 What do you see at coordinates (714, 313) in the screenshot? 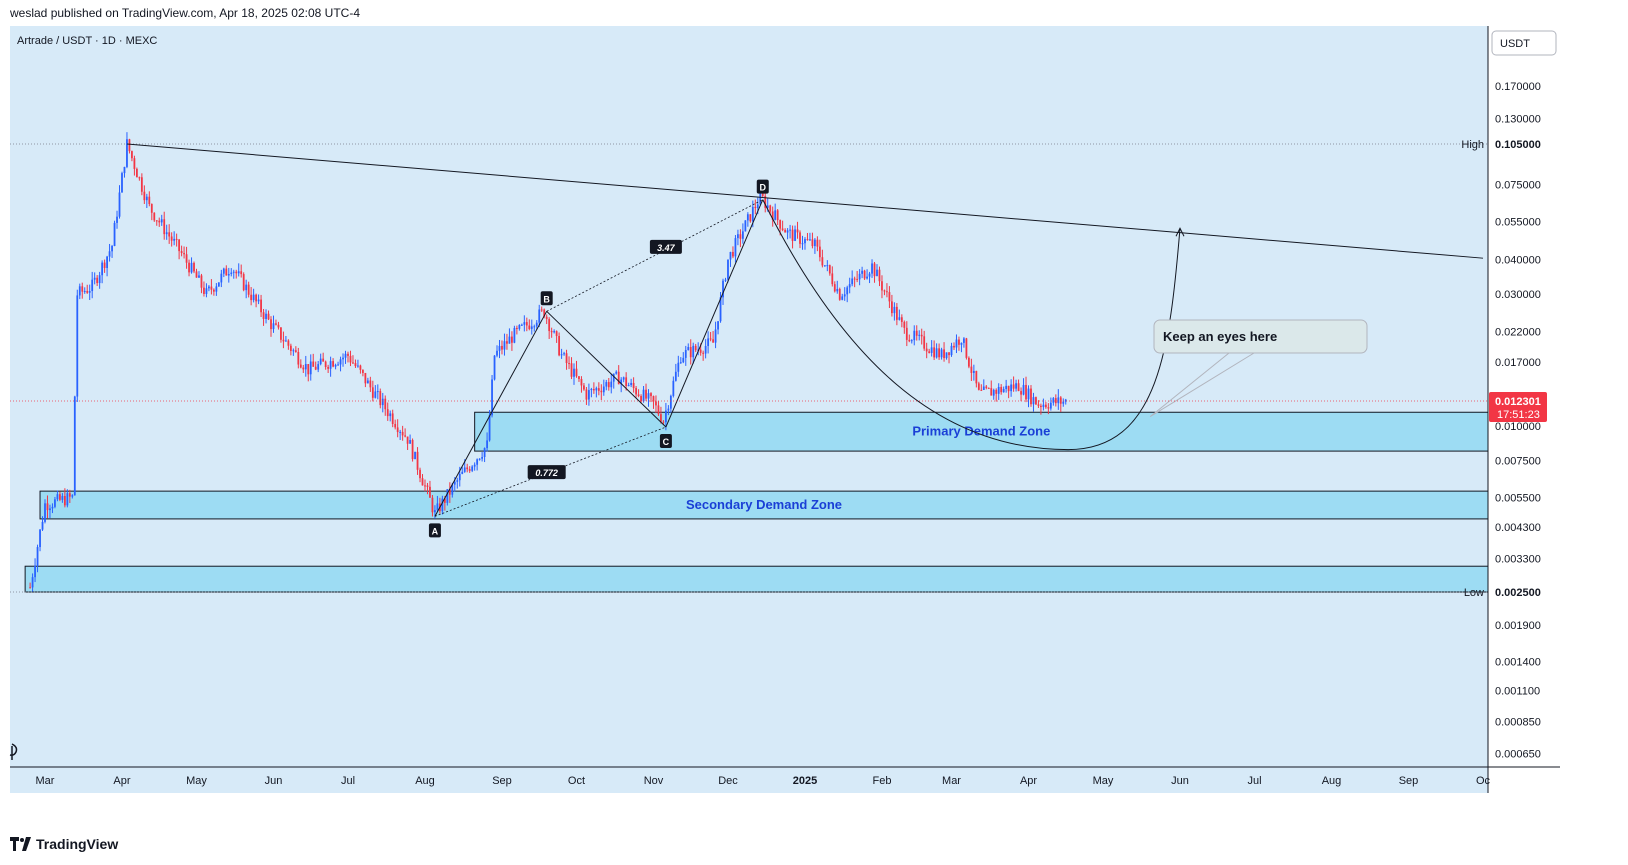
I see `pattern-leg-CD` at bounding box center [714, 313].